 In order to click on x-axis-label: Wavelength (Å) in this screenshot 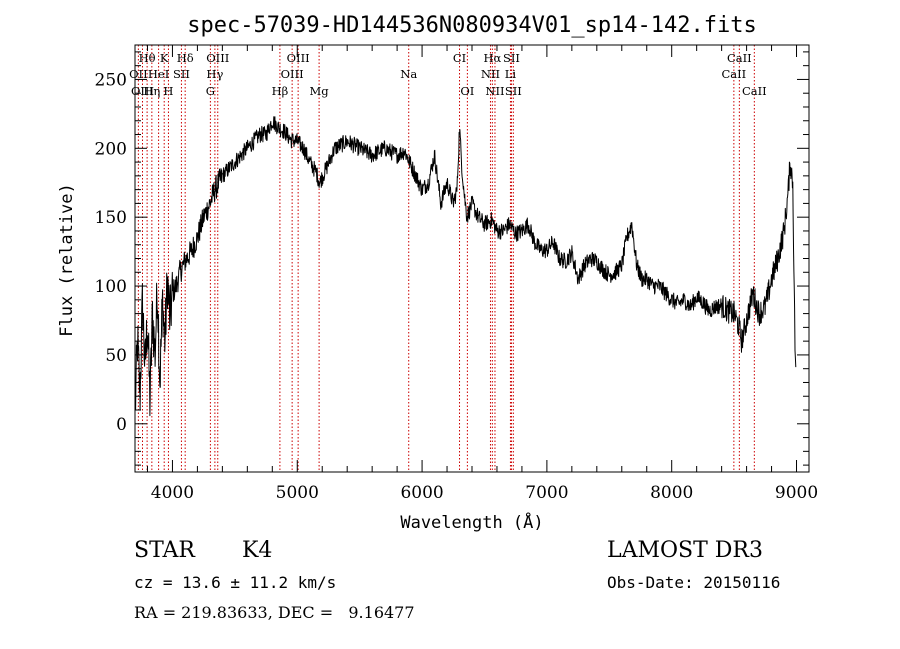, I will do `click(471, 522)`.